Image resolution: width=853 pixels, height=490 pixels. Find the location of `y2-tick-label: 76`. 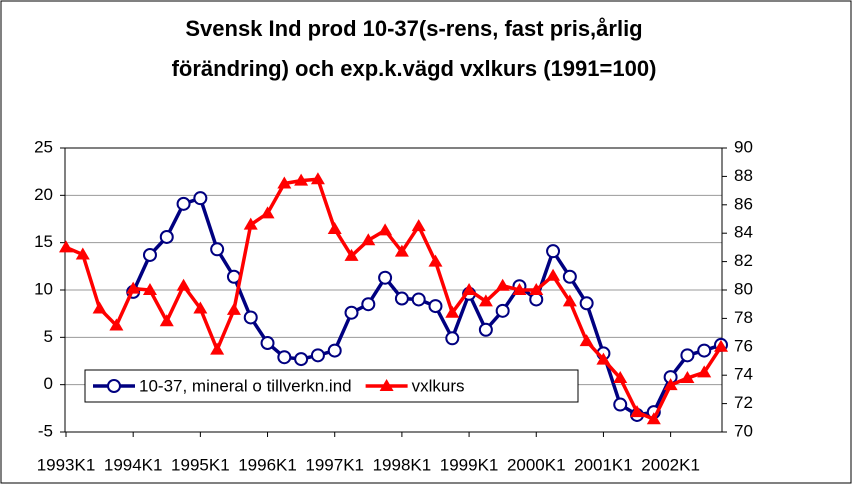

y2-tick-label: 76 is located at coordinates (743, 345).